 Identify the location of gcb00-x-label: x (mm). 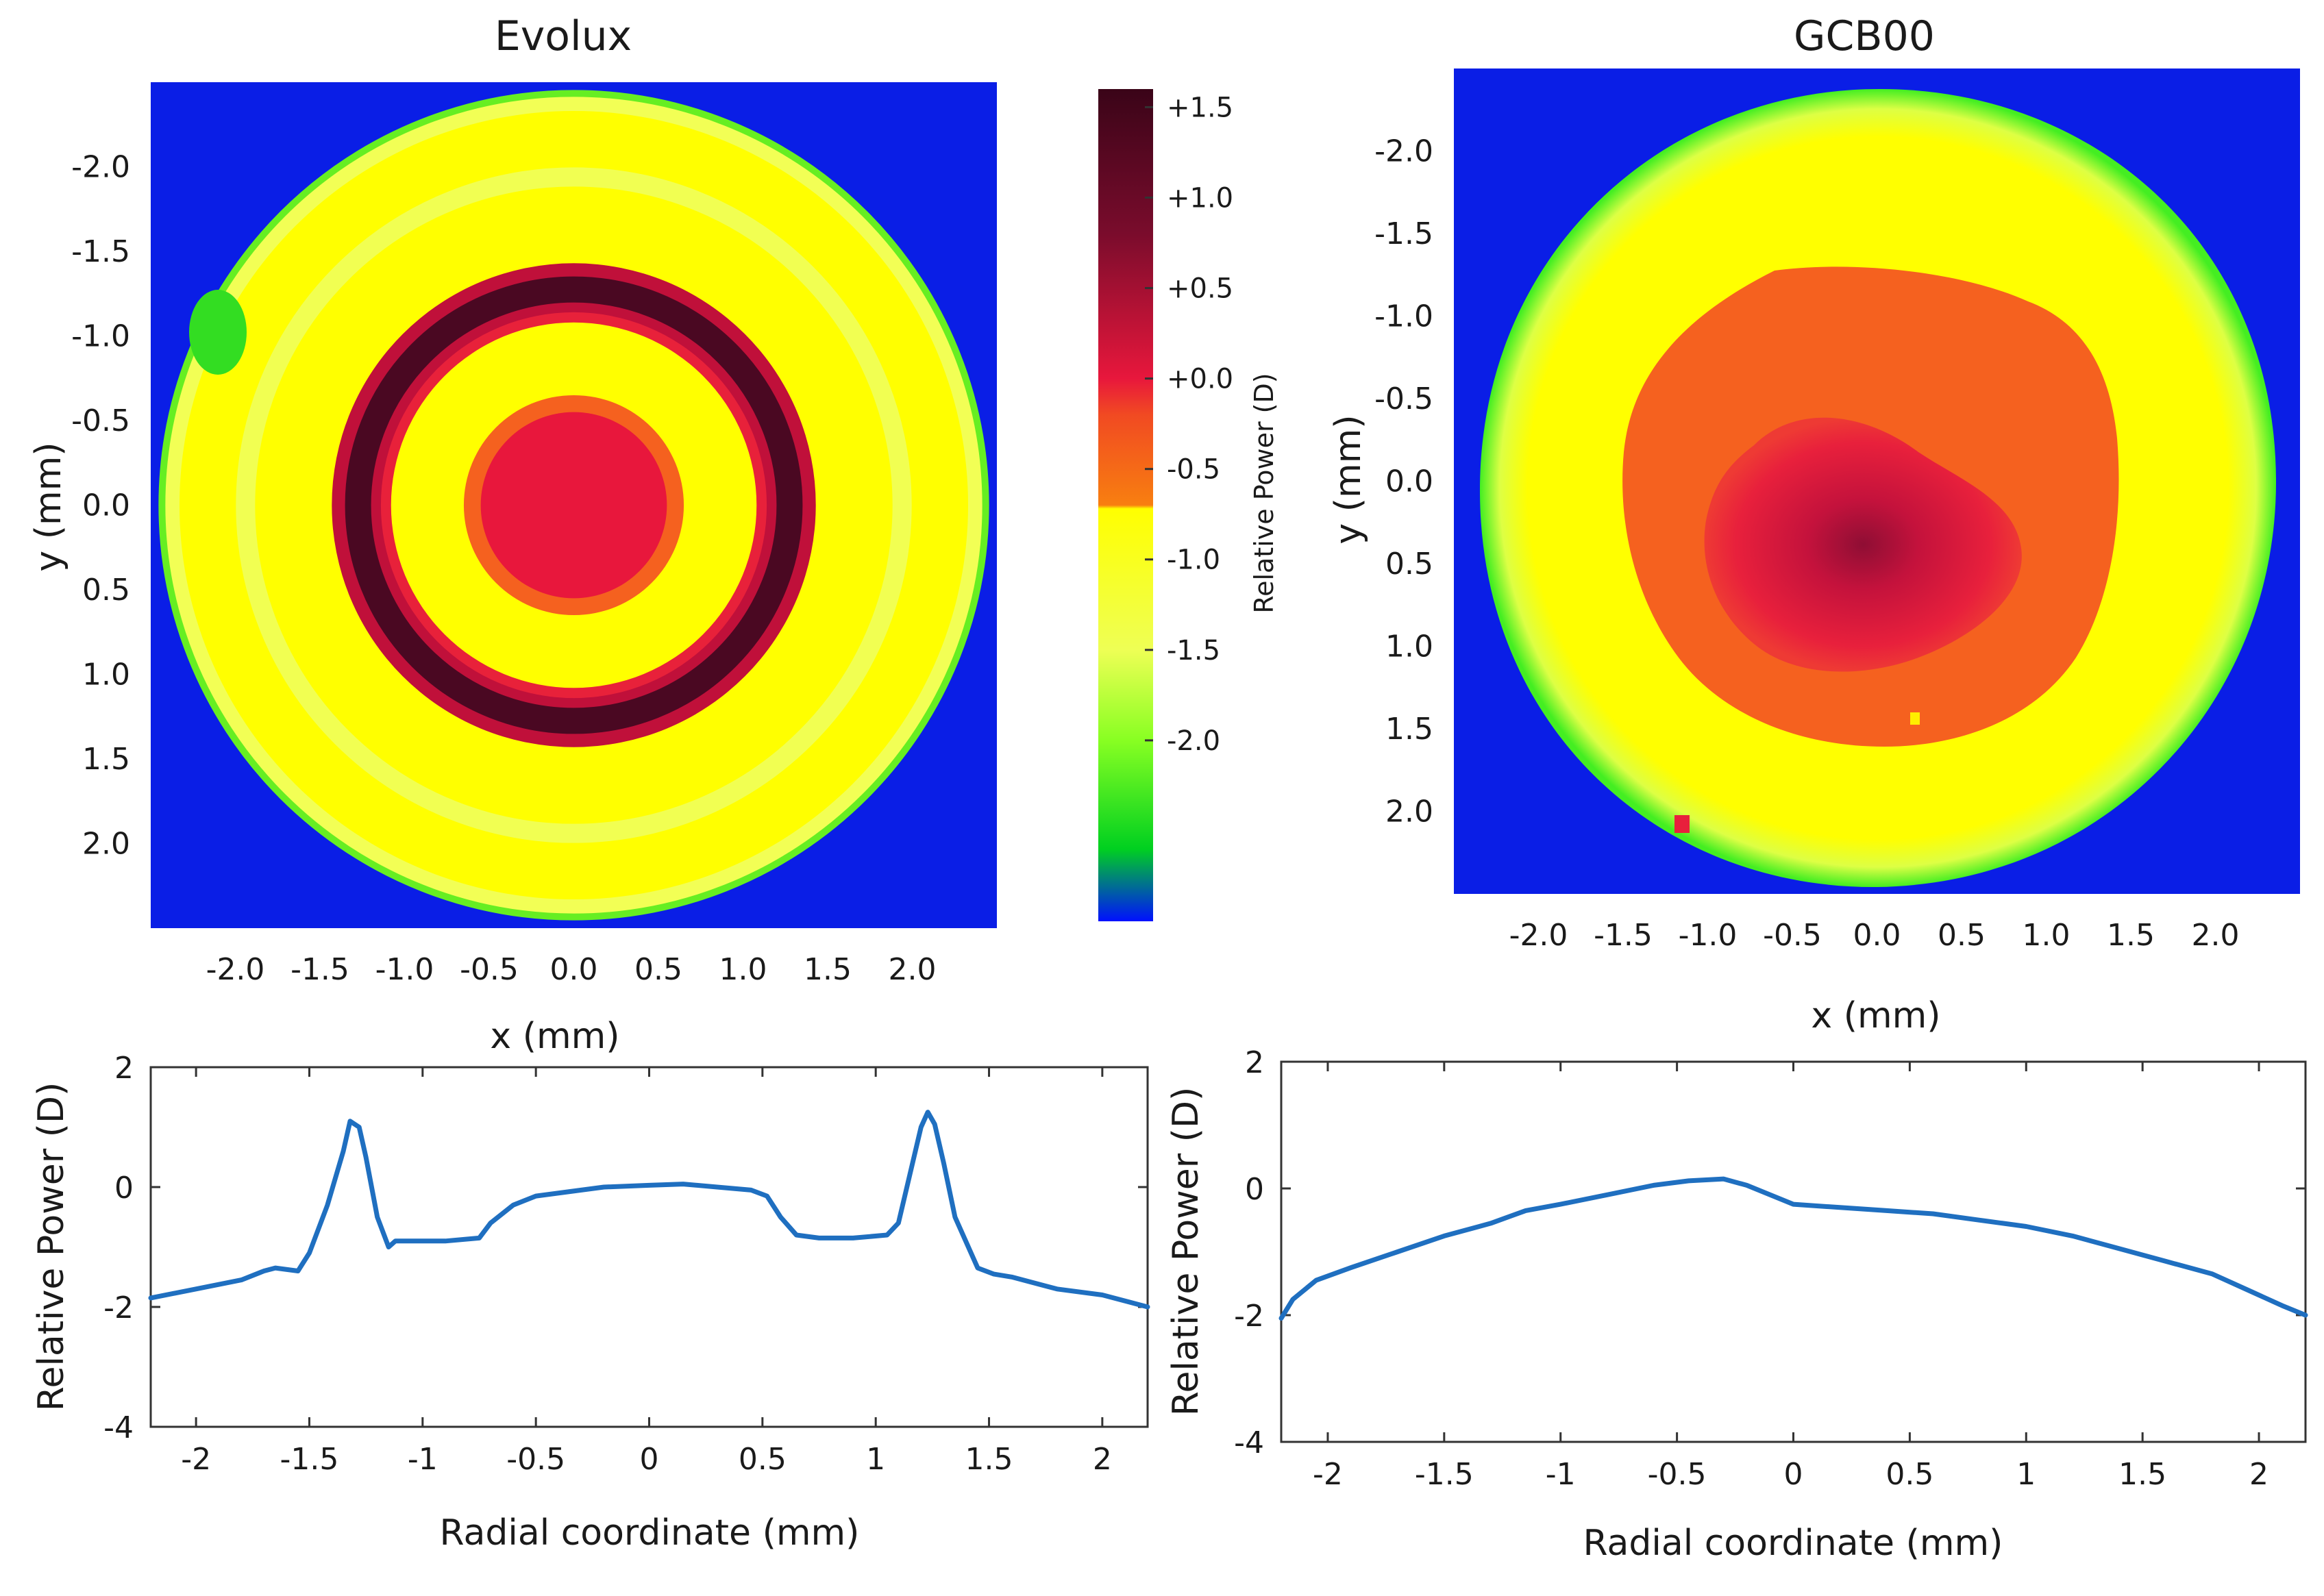
(1875, 1015).